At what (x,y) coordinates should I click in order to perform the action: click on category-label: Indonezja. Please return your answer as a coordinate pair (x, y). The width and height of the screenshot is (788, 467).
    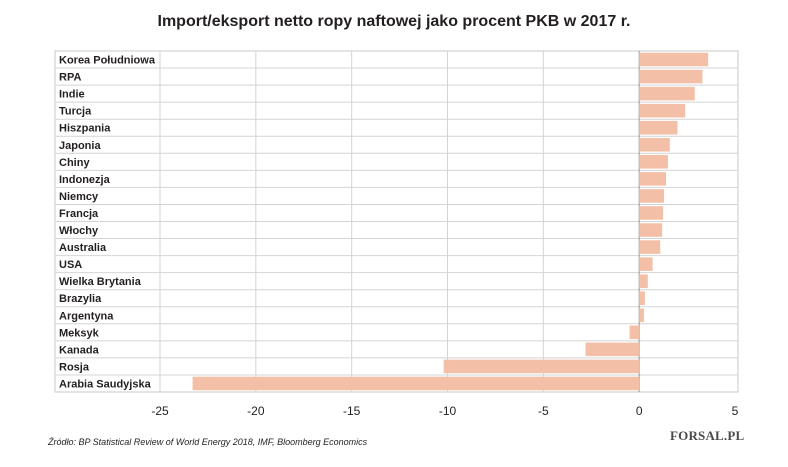
    Looking at the image, I should click on (85, 180).